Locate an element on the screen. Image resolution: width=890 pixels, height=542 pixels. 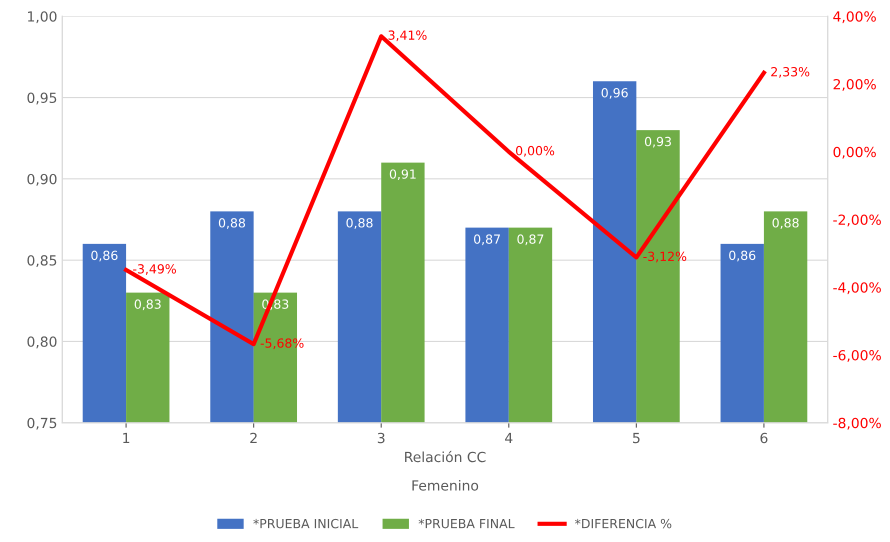
y2-tick-label: -8,00% is located at coordinates (857, 424).